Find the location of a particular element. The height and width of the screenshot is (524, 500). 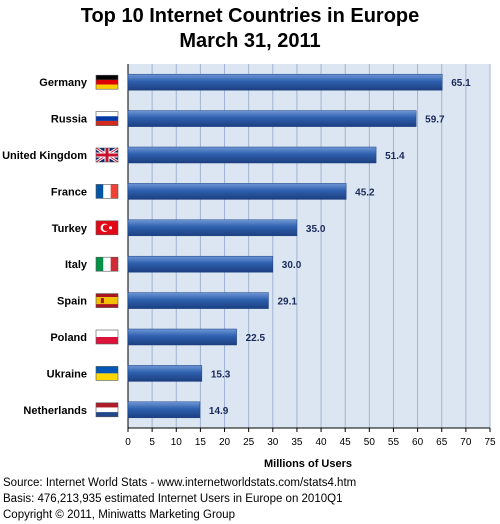

bar-france is located at coordinates (237, 191).